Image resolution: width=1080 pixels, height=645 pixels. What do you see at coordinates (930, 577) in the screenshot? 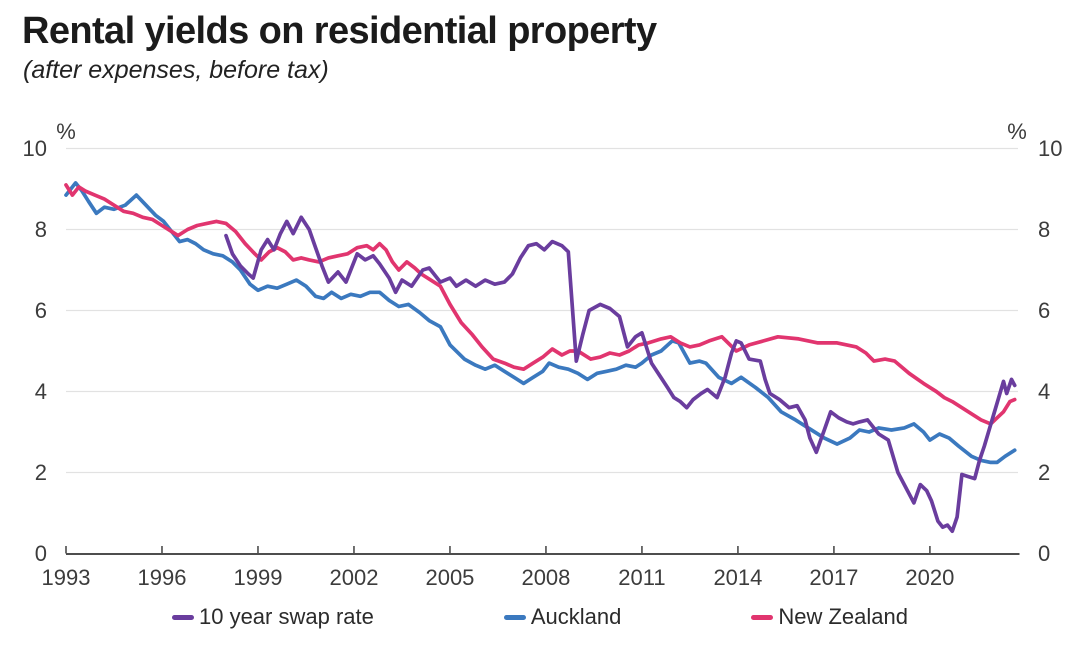
I see `x-tick-label: 2020` at bounding box center [930, 577].